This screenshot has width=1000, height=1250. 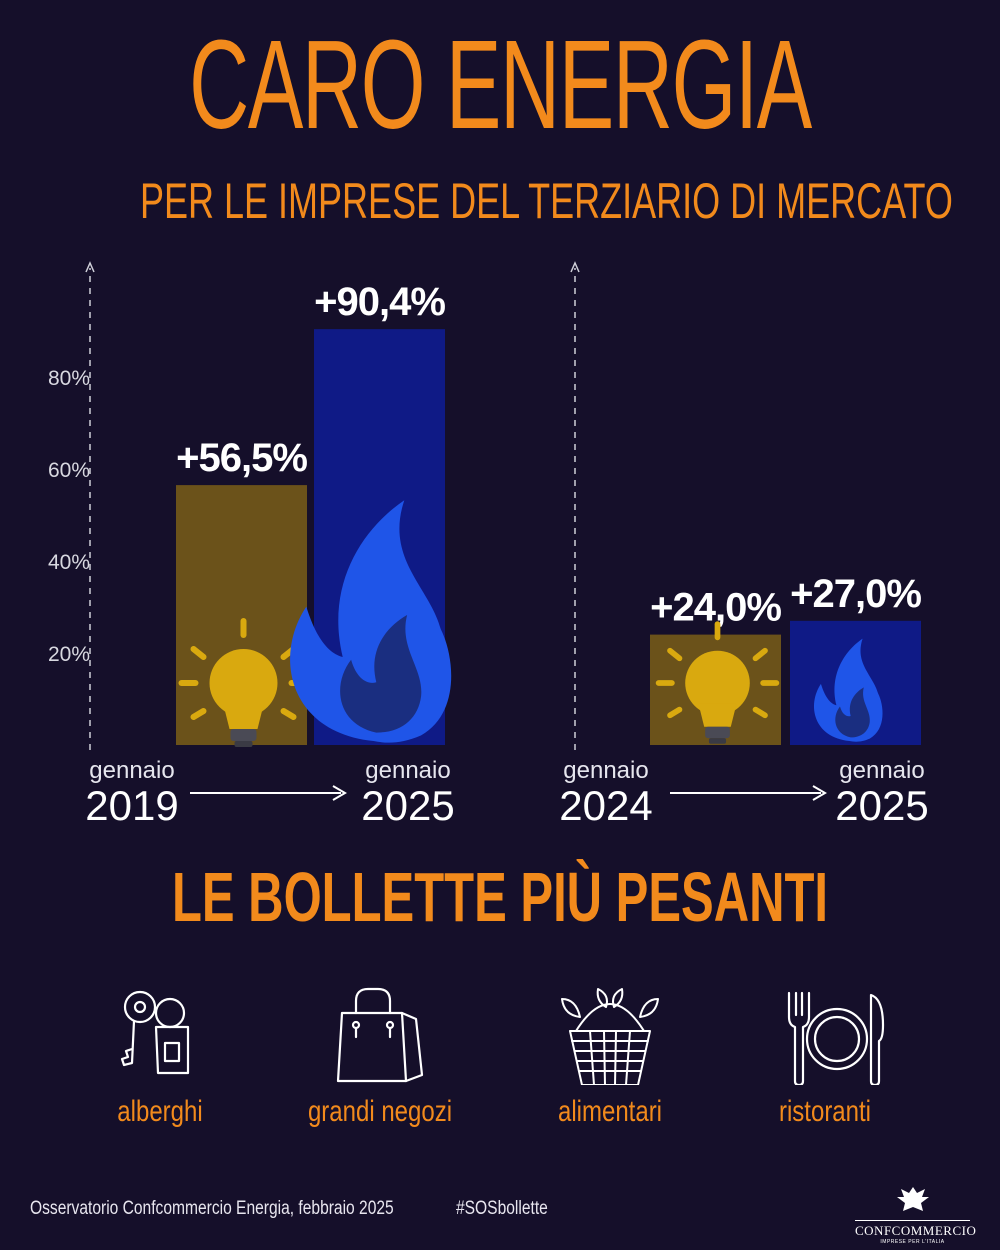 What do you see at coordinates (155, 1032) in the screenshot?
I see `hotel-key-icon` at bounding box center [155, 1032].